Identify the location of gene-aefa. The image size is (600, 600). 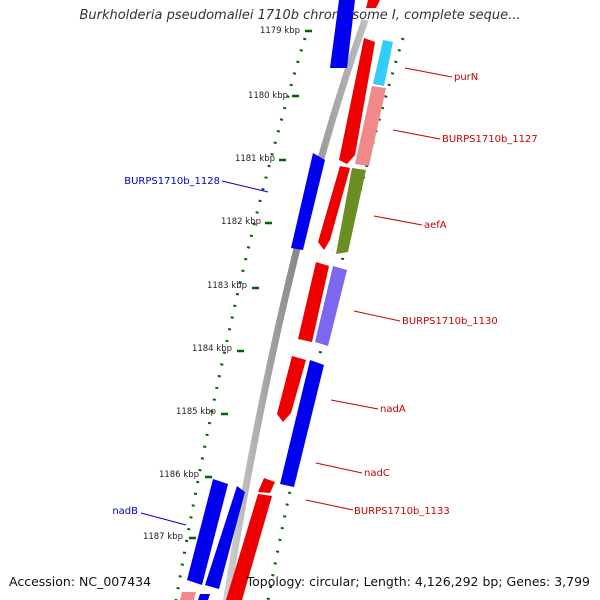
(351, 211).